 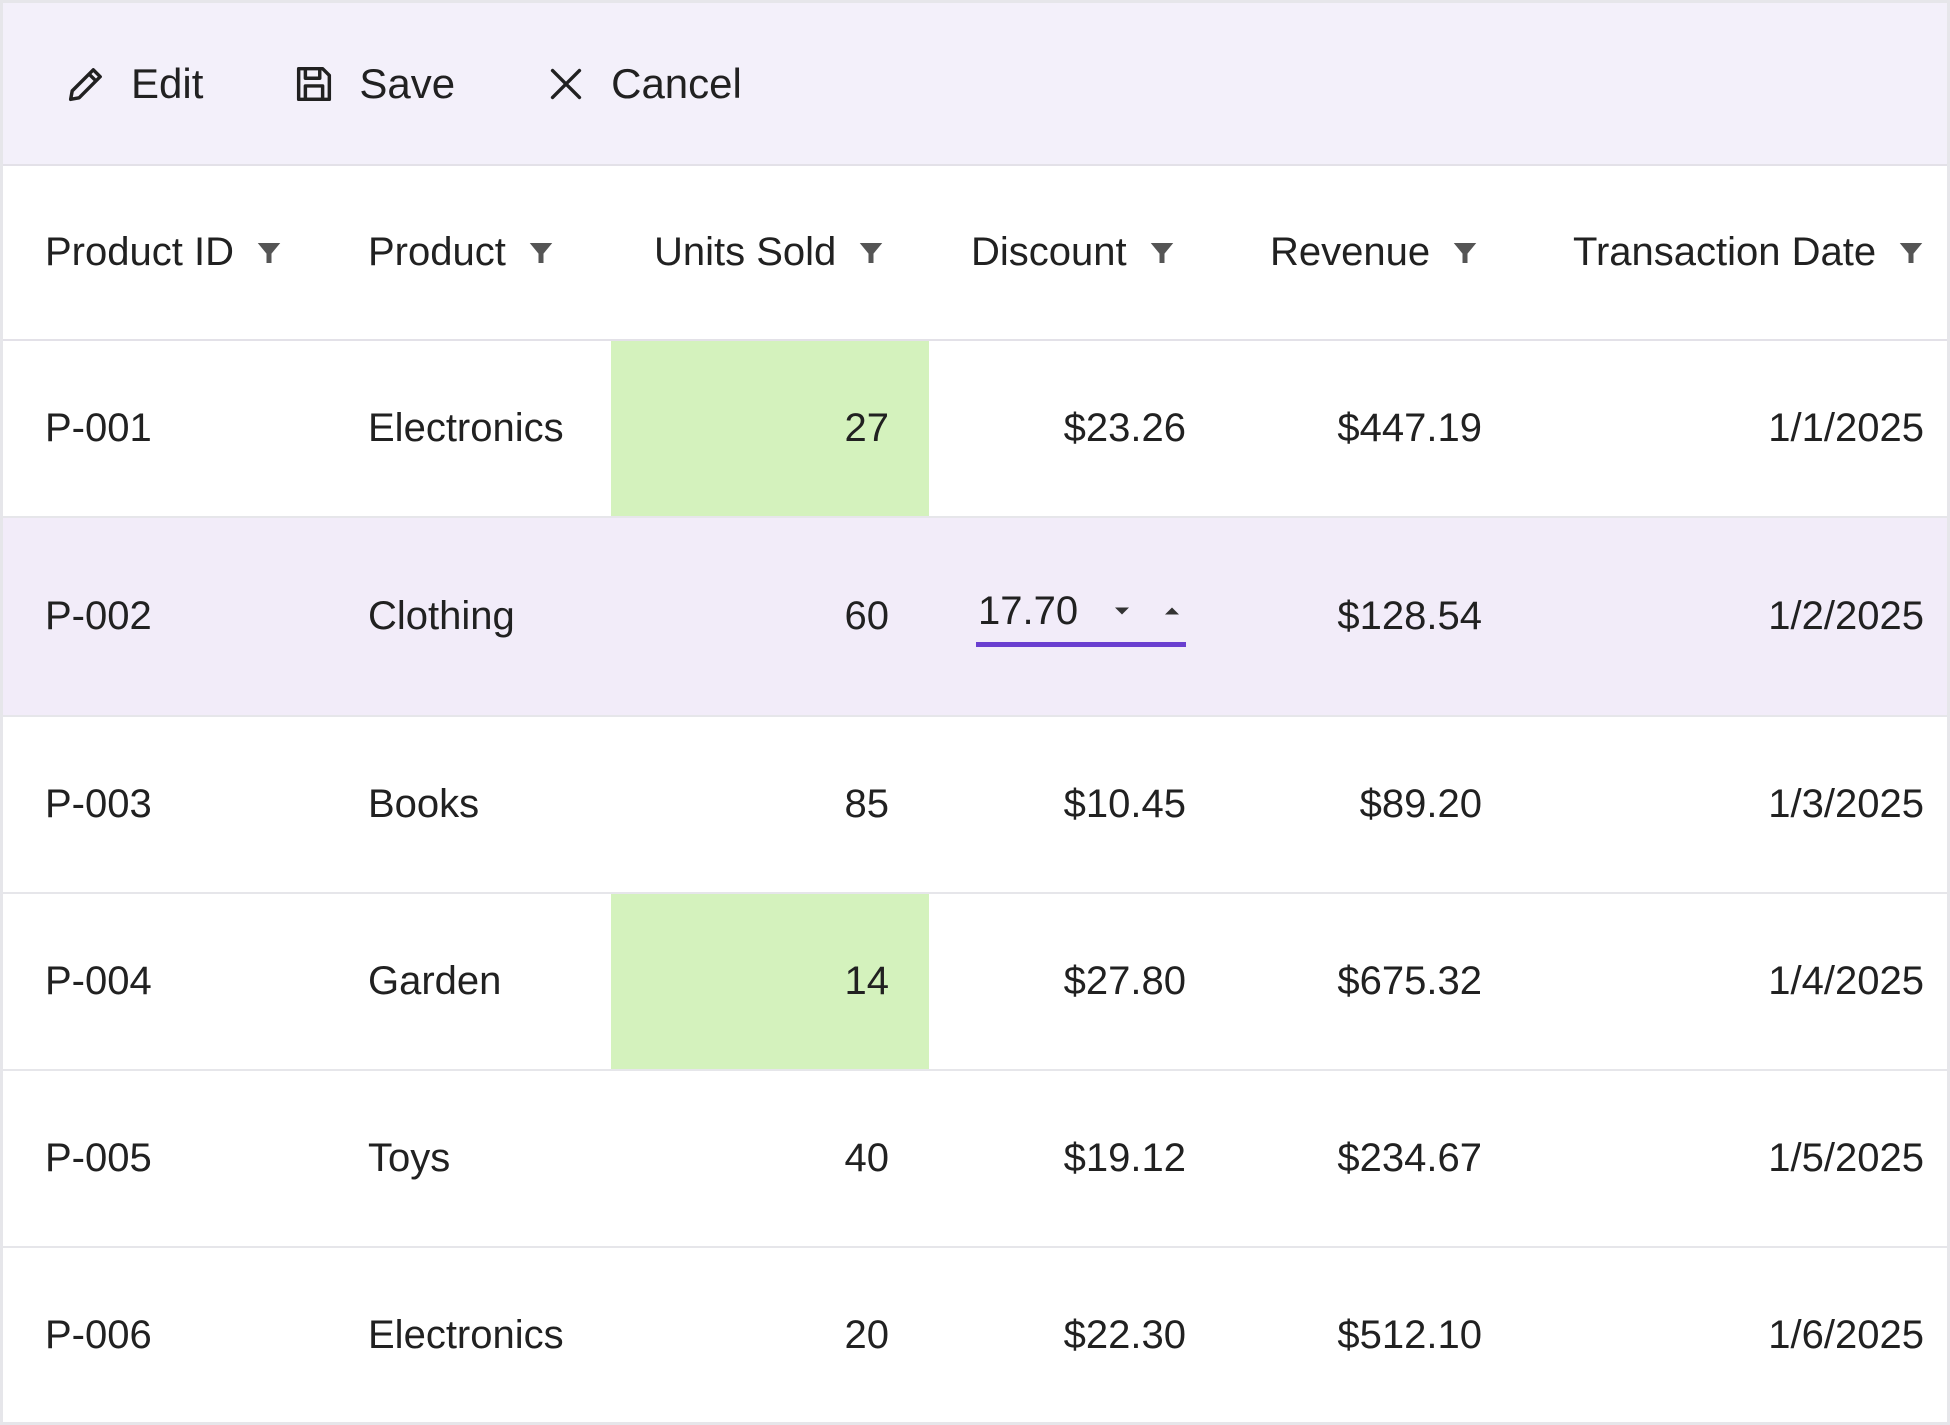 I want to click on save-button: Save, so click(x=373, y=84).